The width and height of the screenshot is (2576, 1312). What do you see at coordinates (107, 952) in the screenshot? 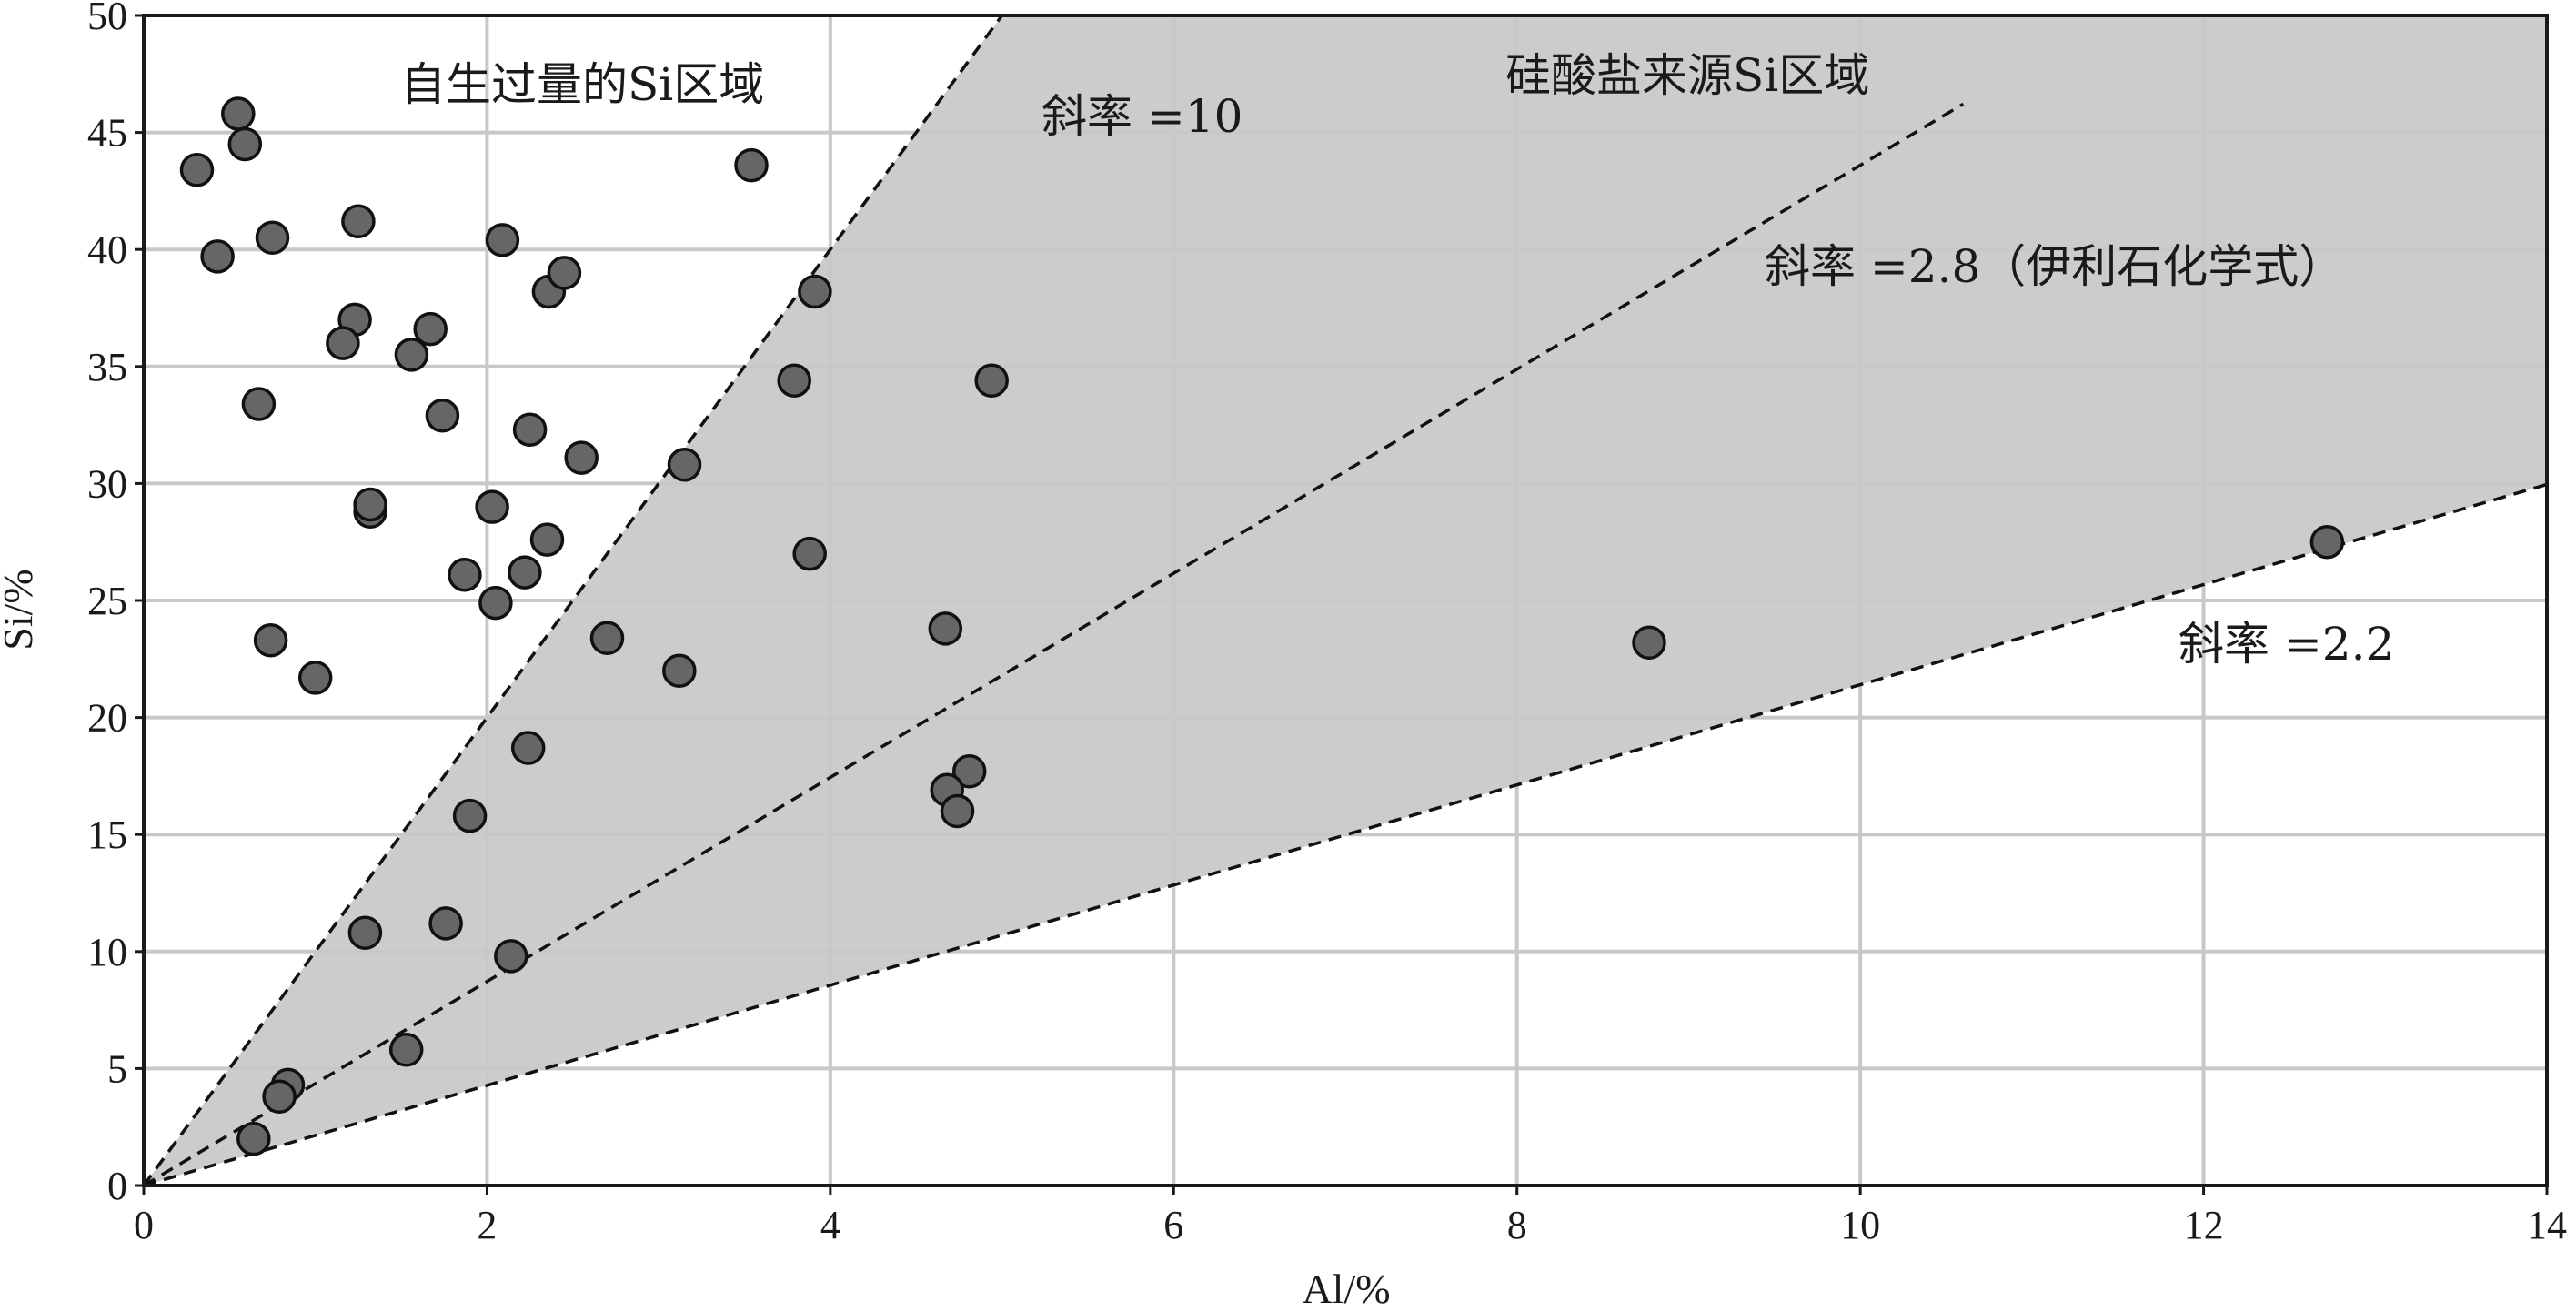
I see `y-tick-label: 10` at bounding box center [107, 952].